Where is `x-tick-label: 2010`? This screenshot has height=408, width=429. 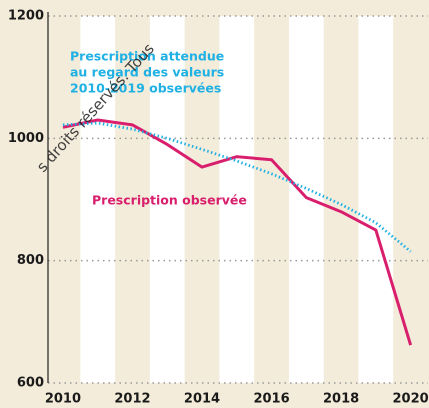 x-tick-label: 2010 is located at coordinates (63, 399).